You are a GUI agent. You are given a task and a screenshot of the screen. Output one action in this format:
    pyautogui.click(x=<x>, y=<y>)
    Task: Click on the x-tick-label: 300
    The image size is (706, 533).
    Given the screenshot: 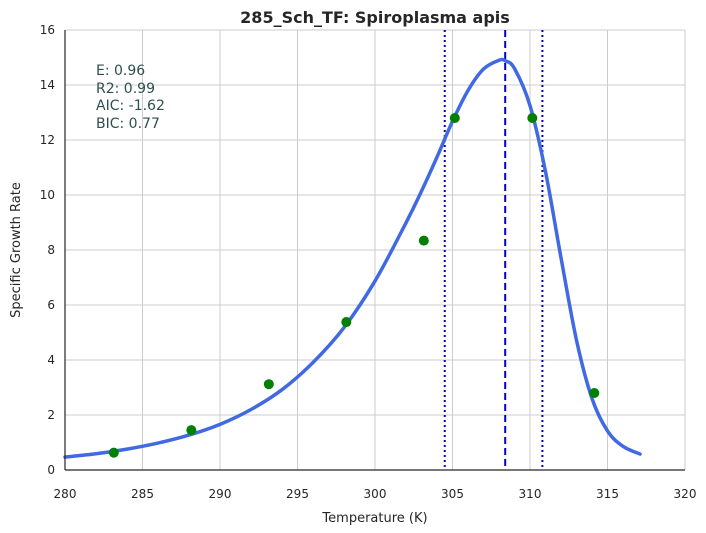 What is the action you would take?
    pyautogui.click(x=375, y=494)
    